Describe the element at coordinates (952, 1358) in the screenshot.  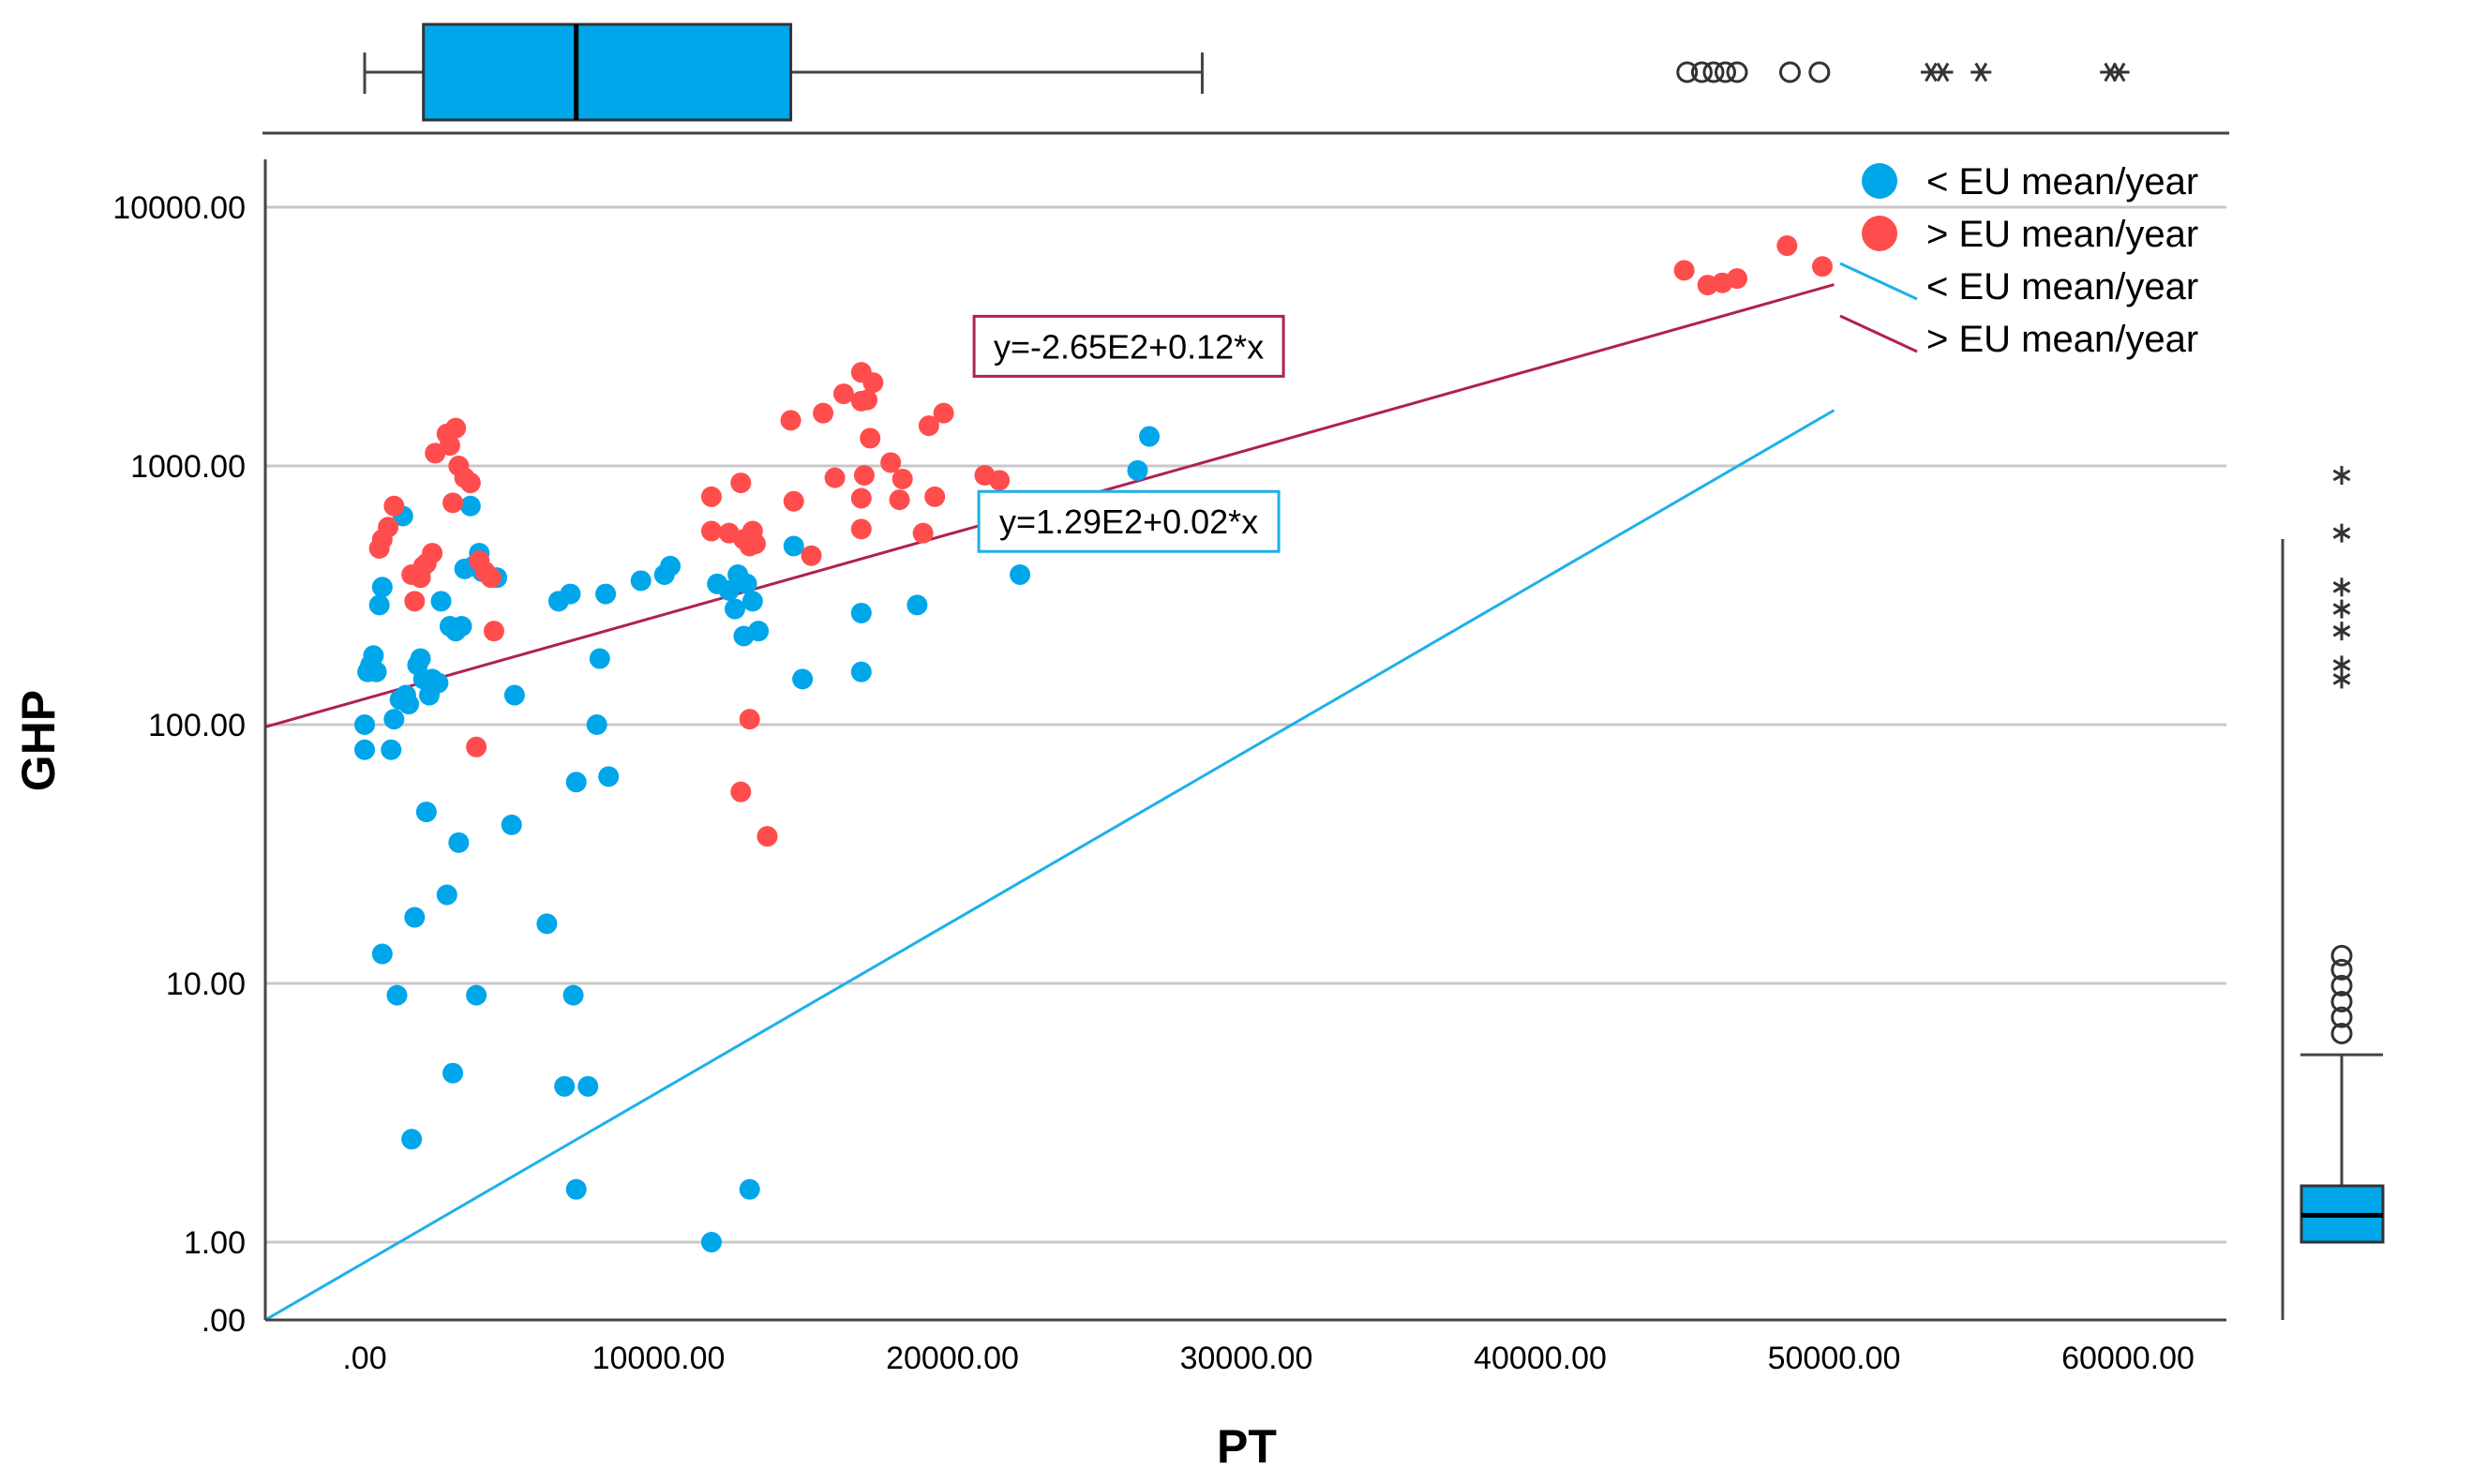
I see `x-tick-label: 20000.00` at that location.